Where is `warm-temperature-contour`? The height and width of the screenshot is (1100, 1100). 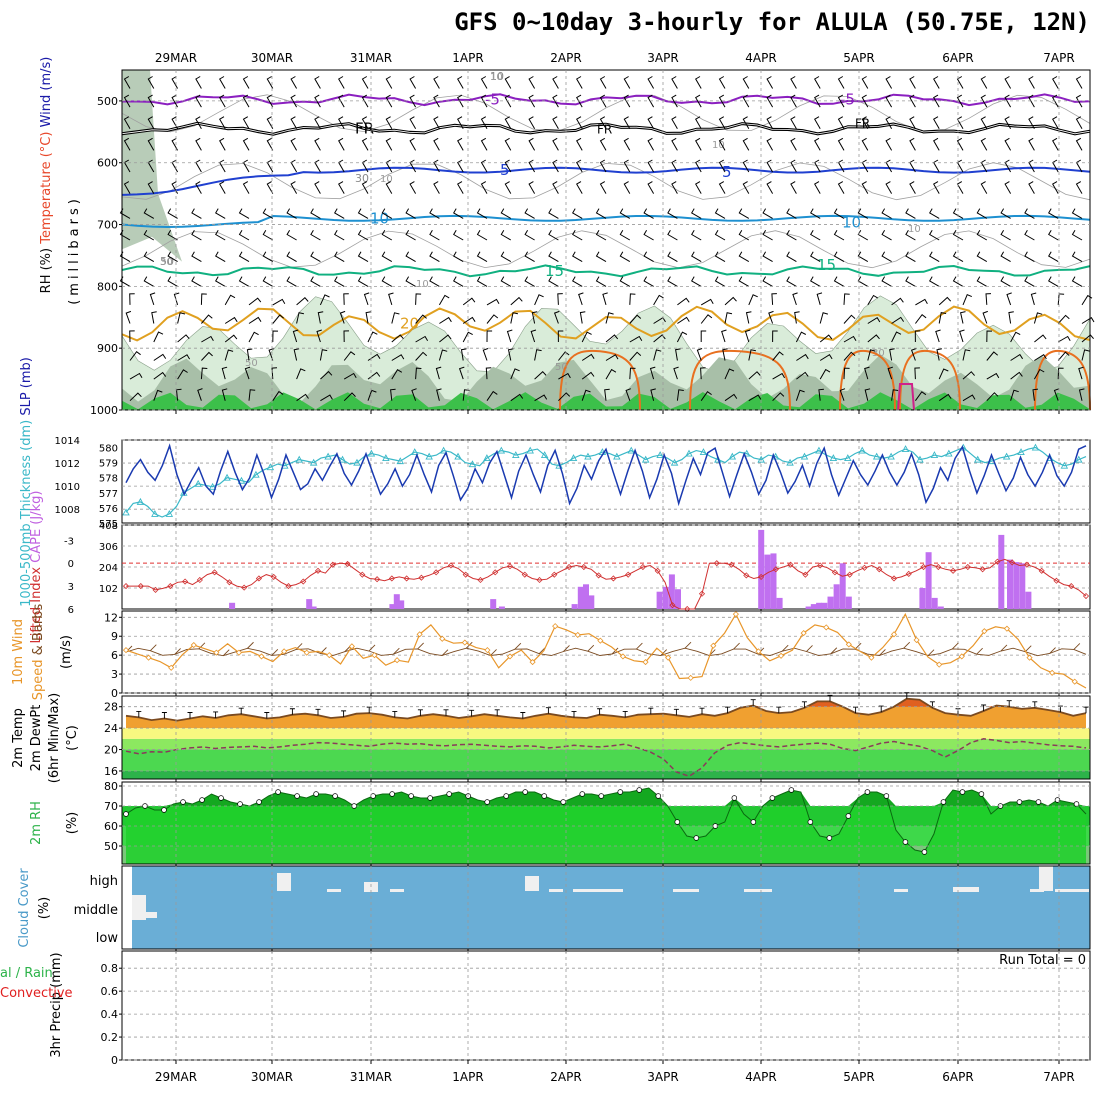
warm-temperature-contour is located at coordinates (1062, 380).